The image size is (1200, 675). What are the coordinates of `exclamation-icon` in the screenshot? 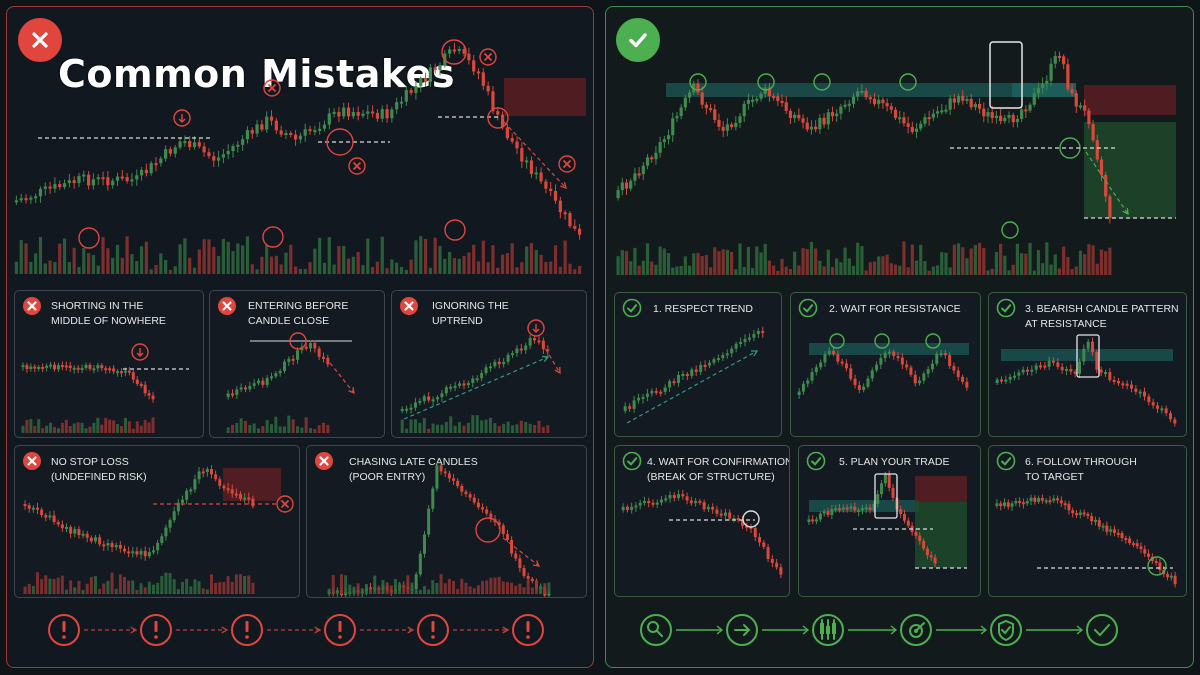 It's located at (340, 630).